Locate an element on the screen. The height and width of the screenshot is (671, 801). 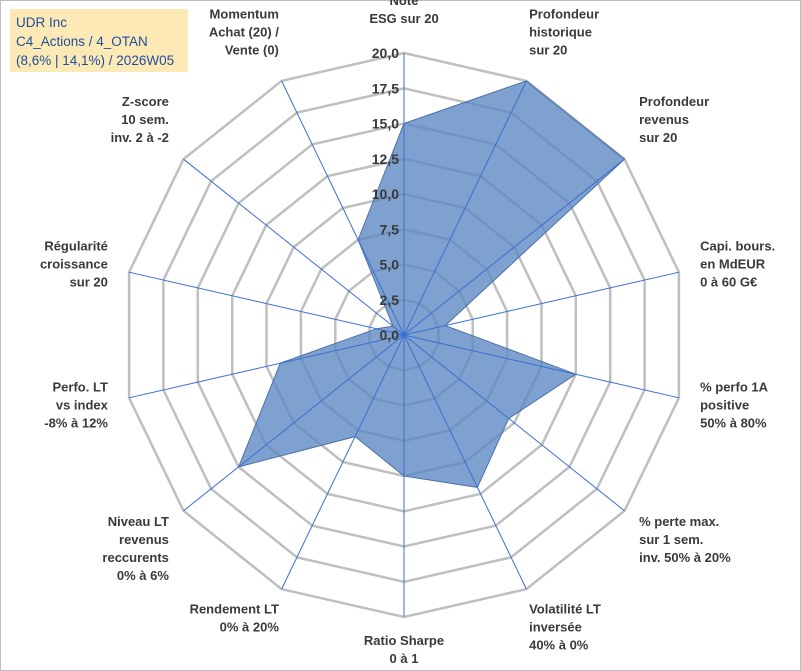
axis-label: Profondeur historique sur 20 is located at coordinates (564, 31).